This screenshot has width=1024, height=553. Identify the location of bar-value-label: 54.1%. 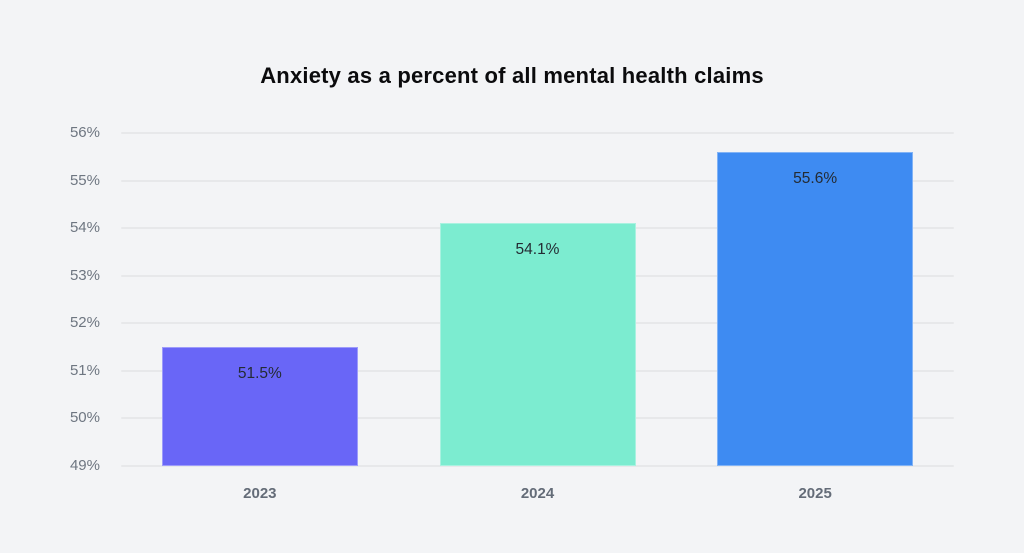
(537, 250).